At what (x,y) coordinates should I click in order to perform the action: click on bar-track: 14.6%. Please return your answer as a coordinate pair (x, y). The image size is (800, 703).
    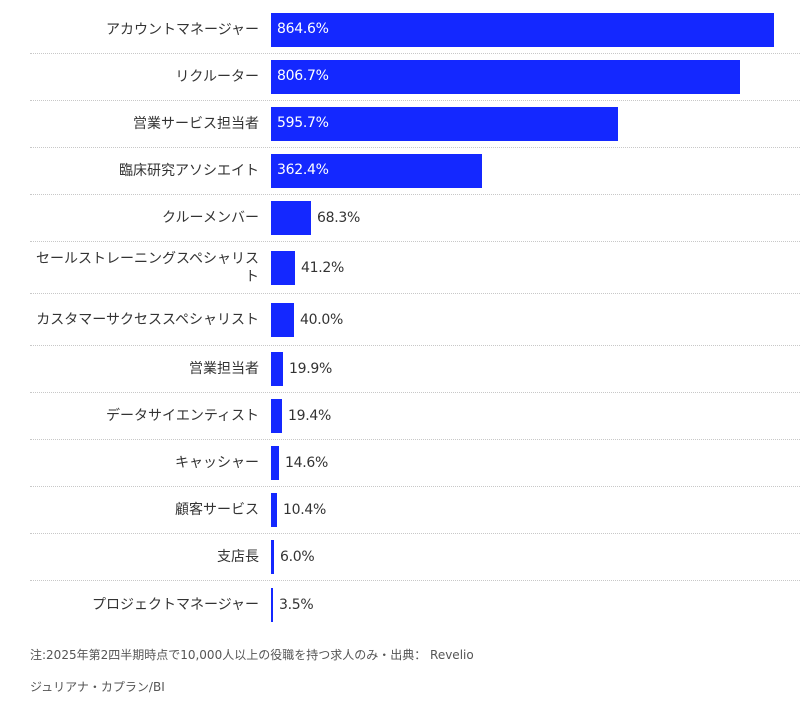
    Looking at the image, I should click on (535, 463).